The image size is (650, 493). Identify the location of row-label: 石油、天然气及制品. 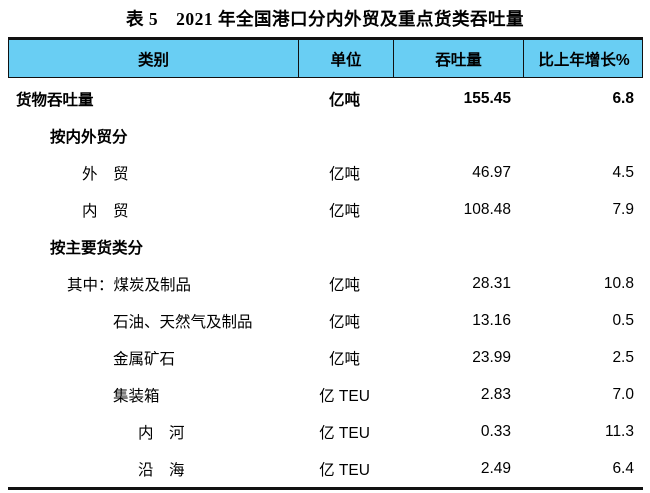
(183, 322).